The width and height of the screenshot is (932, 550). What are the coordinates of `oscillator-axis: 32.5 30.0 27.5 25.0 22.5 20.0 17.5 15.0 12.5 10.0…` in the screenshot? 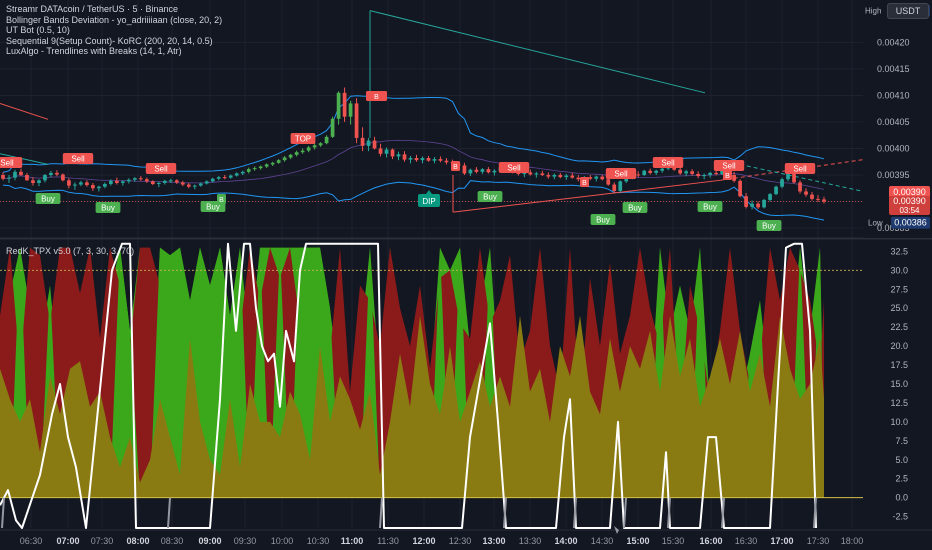 It's located at (897, 385).